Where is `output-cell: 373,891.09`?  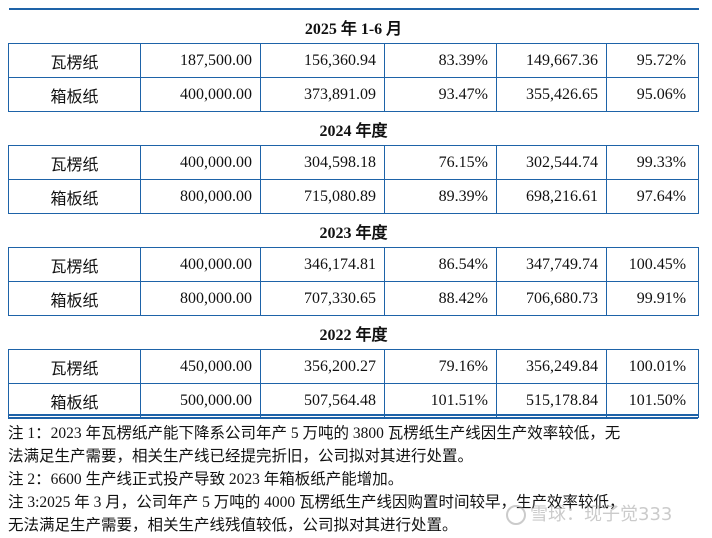
output-cell: 373,891.09 is located at coordinates (322, 94).